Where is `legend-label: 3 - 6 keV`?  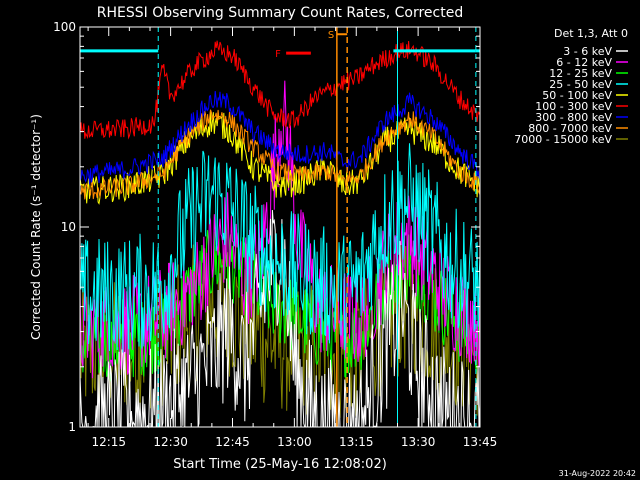 legend-label: 3 - 6 keV is located at coordinates (587, 51).